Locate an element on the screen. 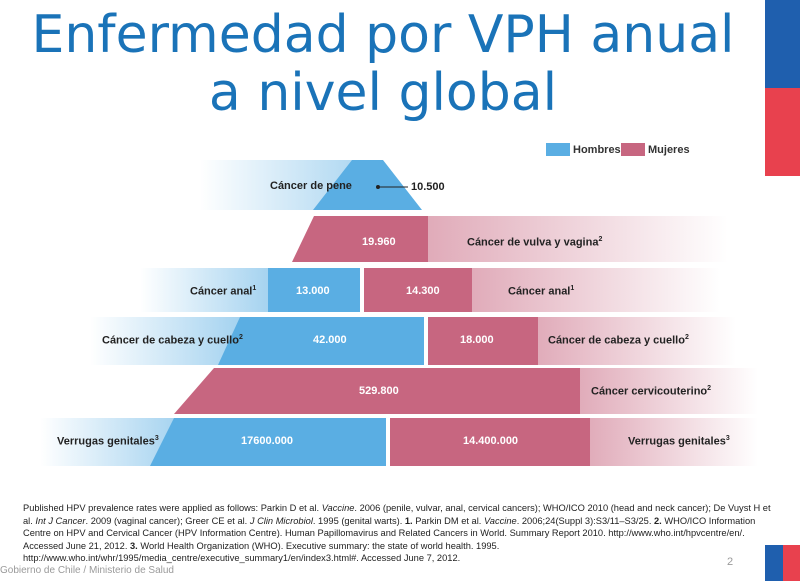 Image resolution: width=800 pixels, height=581 pixels. row4-men-fade is located at coordinates (165, 341).